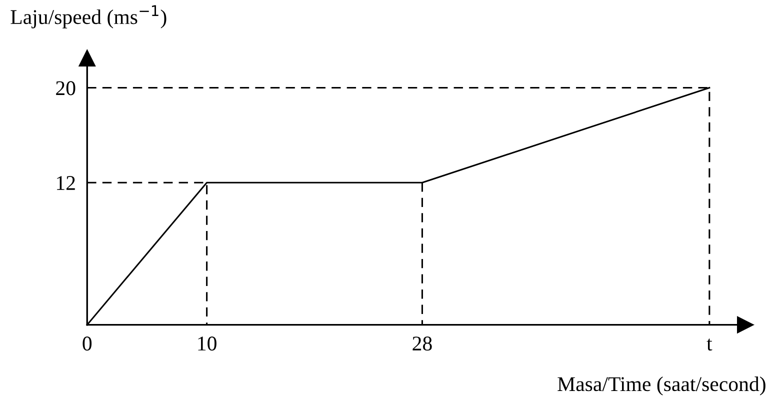 This screenshot has height=401, width=778. What do you see at coordinates (207, 343) in the screenshot?
I see `x-tick-label: 10` at bounding box center [207, 343].